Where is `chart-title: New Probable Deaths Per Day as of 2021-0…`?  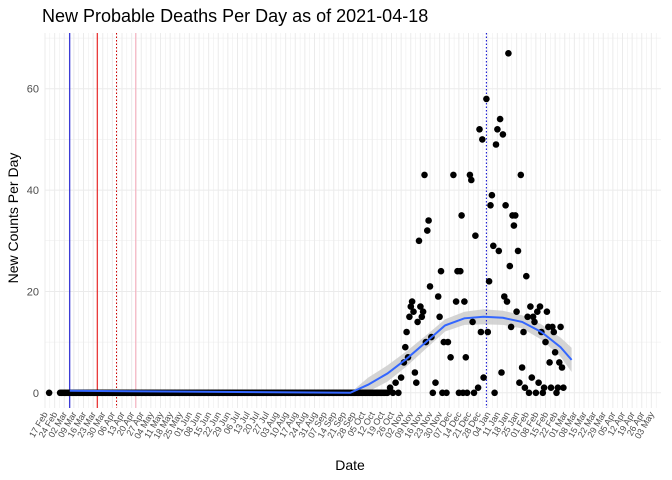
chart-title: New Probable Deaths Per Day as of 2021-0… is located at coordinates (235, 16).